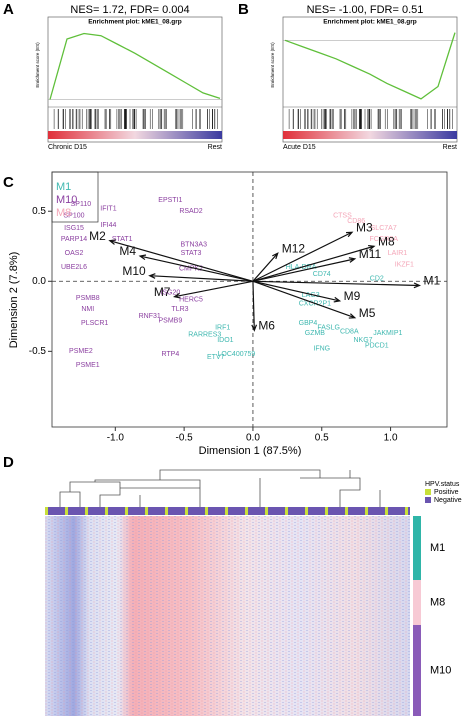 The width and height of the screenshot is (474, 721). What do you see at coordinates (67, 147) in the screenshot?
I see `left-label: Chronic D15` at bounding box center [67, 147].